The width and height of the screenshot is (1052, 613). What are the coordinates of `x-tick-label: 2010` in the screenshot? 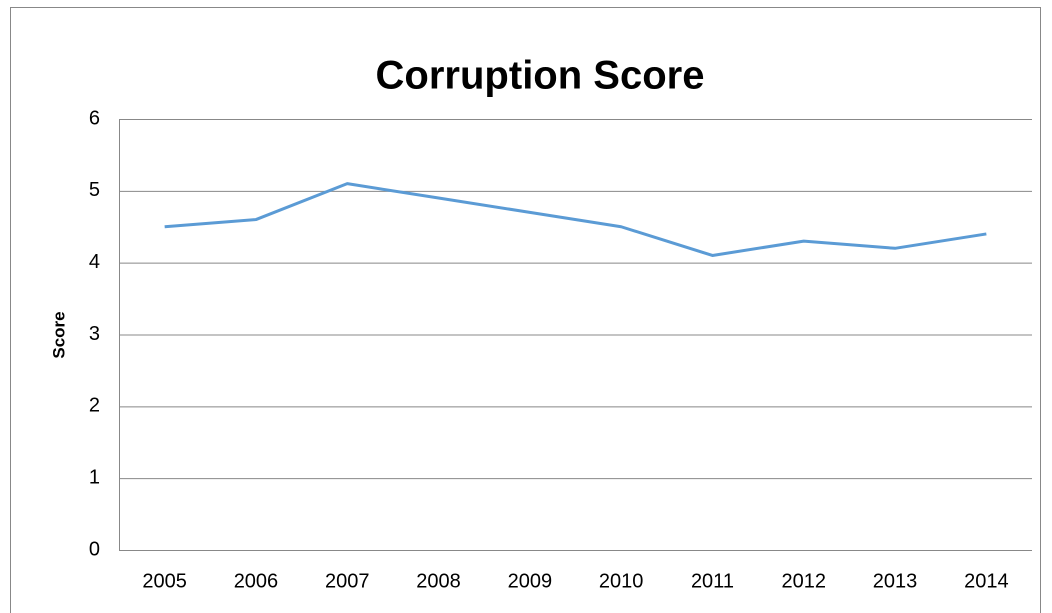 It's located at (621, 581).